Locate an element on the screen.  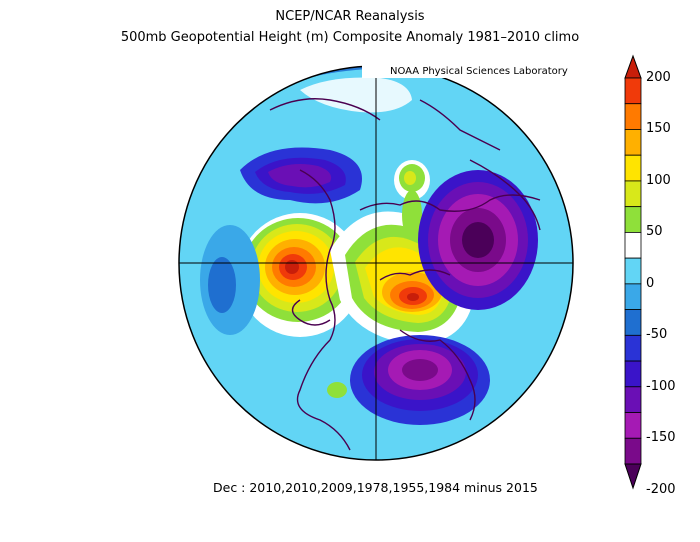
credit-label: NOAA Physical Sciences Laboratory is located at coordinates (479, 71).